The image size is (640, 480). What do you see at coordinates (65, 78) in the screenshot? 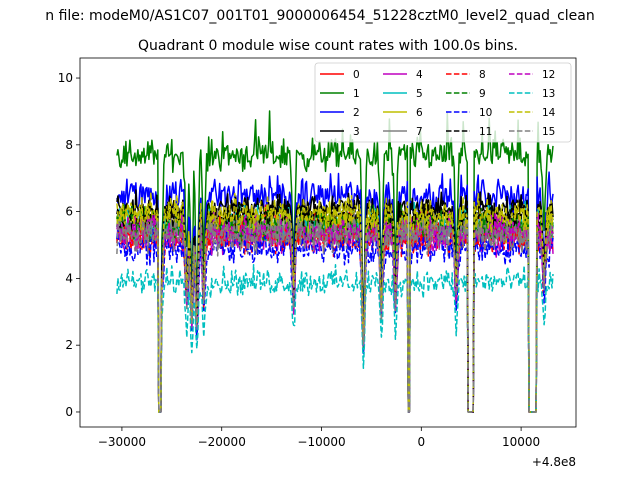
I see `y-tick-label: 10` at bounding box center [65, 78].